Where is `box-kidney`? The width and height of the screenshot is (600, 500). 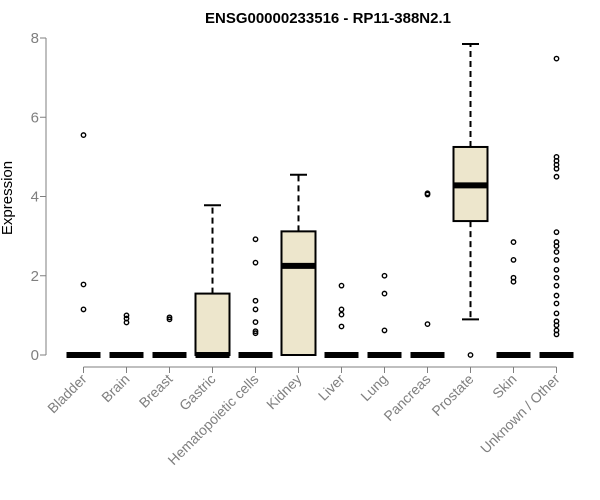
box-kidney is located at coordinates (298, 264).